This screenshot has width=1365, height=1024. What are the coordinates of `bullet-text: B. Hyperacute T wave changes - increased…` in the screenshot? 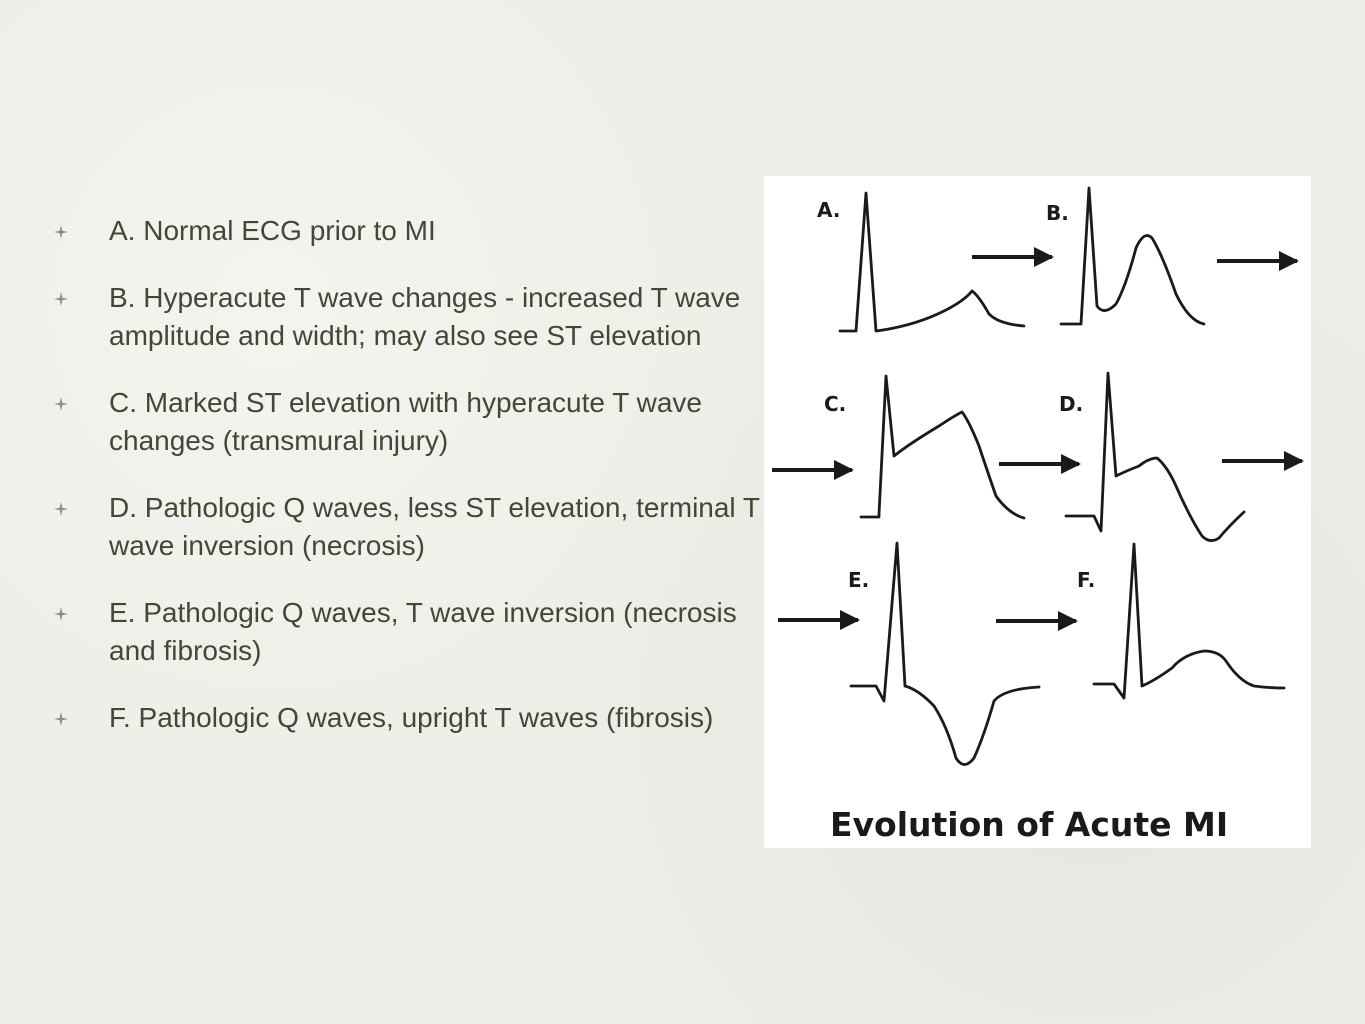 It's located at (425, 316).